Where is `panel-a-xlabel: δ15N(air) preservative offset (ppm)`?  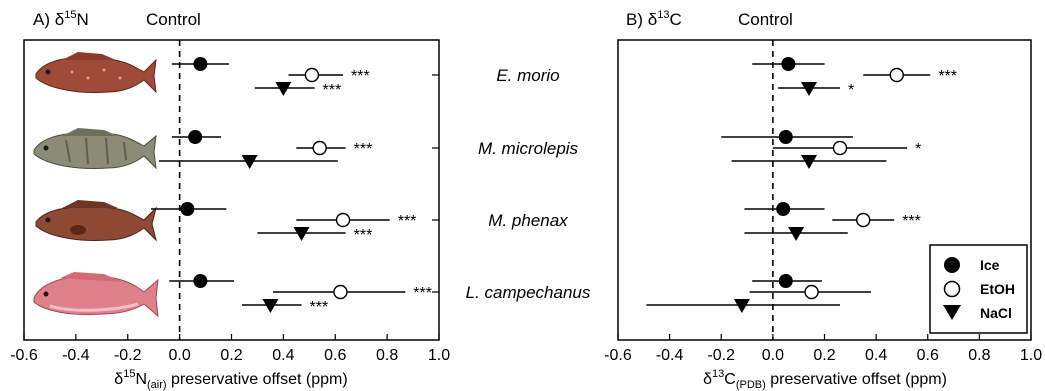 panel-a-xlabel: δ15N(air) preservative offset (ppm) is located at coordinates (230, 379).